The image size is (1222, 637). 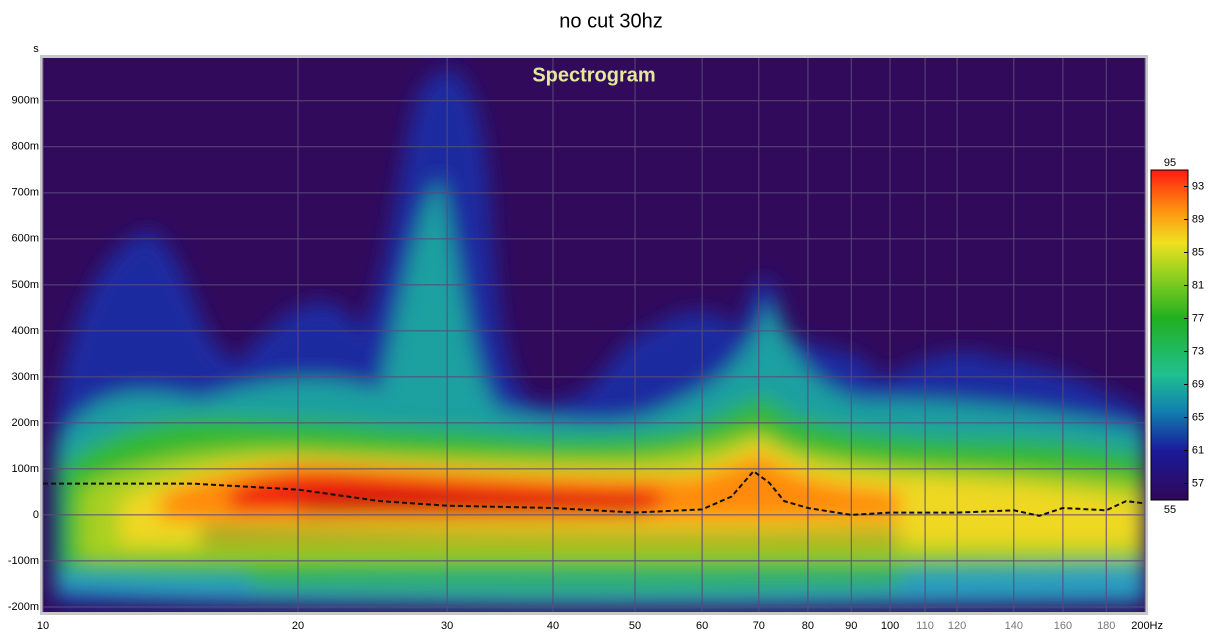 I want to click on y-tick-label: -100m, so click(x=23, y=561).